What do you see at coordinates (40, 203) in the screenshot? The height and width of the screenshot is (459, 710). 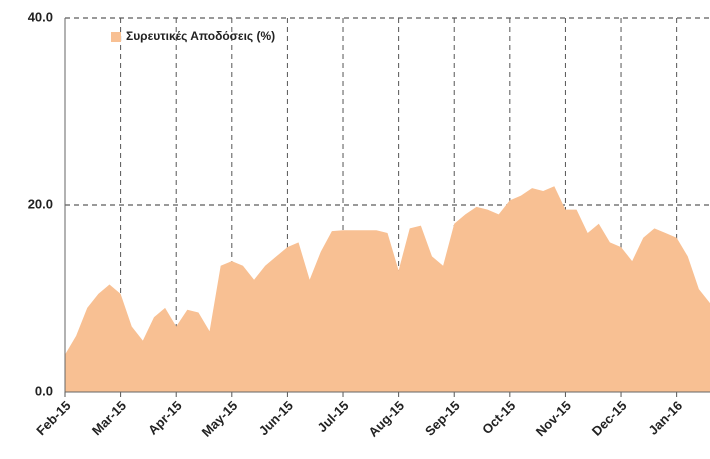 I see `y-tick-label: 20.0` at bounding box center [40, 203].